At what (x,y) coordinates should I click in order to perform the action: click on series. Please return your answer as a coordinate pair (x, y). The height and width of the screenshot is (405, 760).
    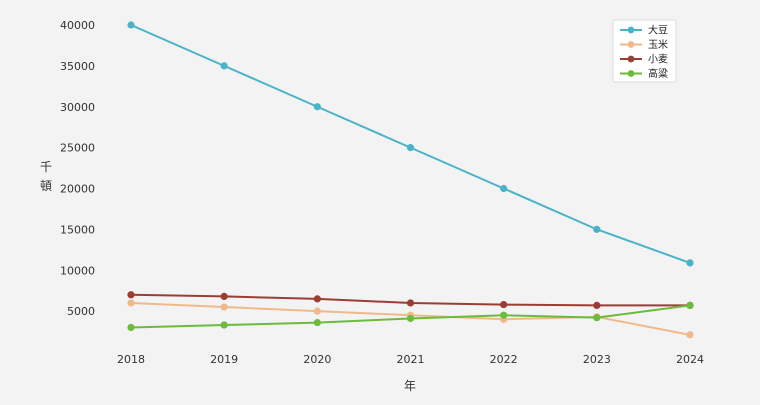
    Looking at the image, I should click on (410, 316).